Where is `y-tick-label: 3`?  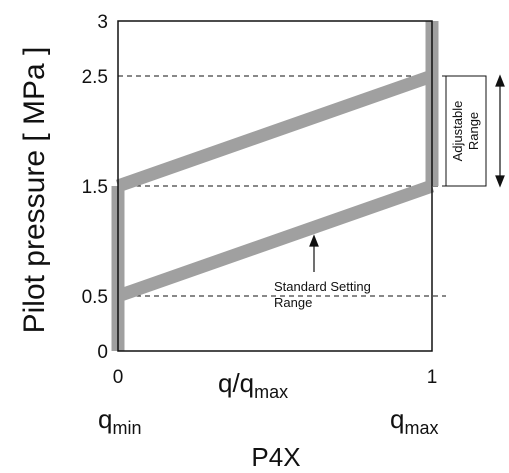
y-tick-label: 3 is located at coordinates (102, 22).